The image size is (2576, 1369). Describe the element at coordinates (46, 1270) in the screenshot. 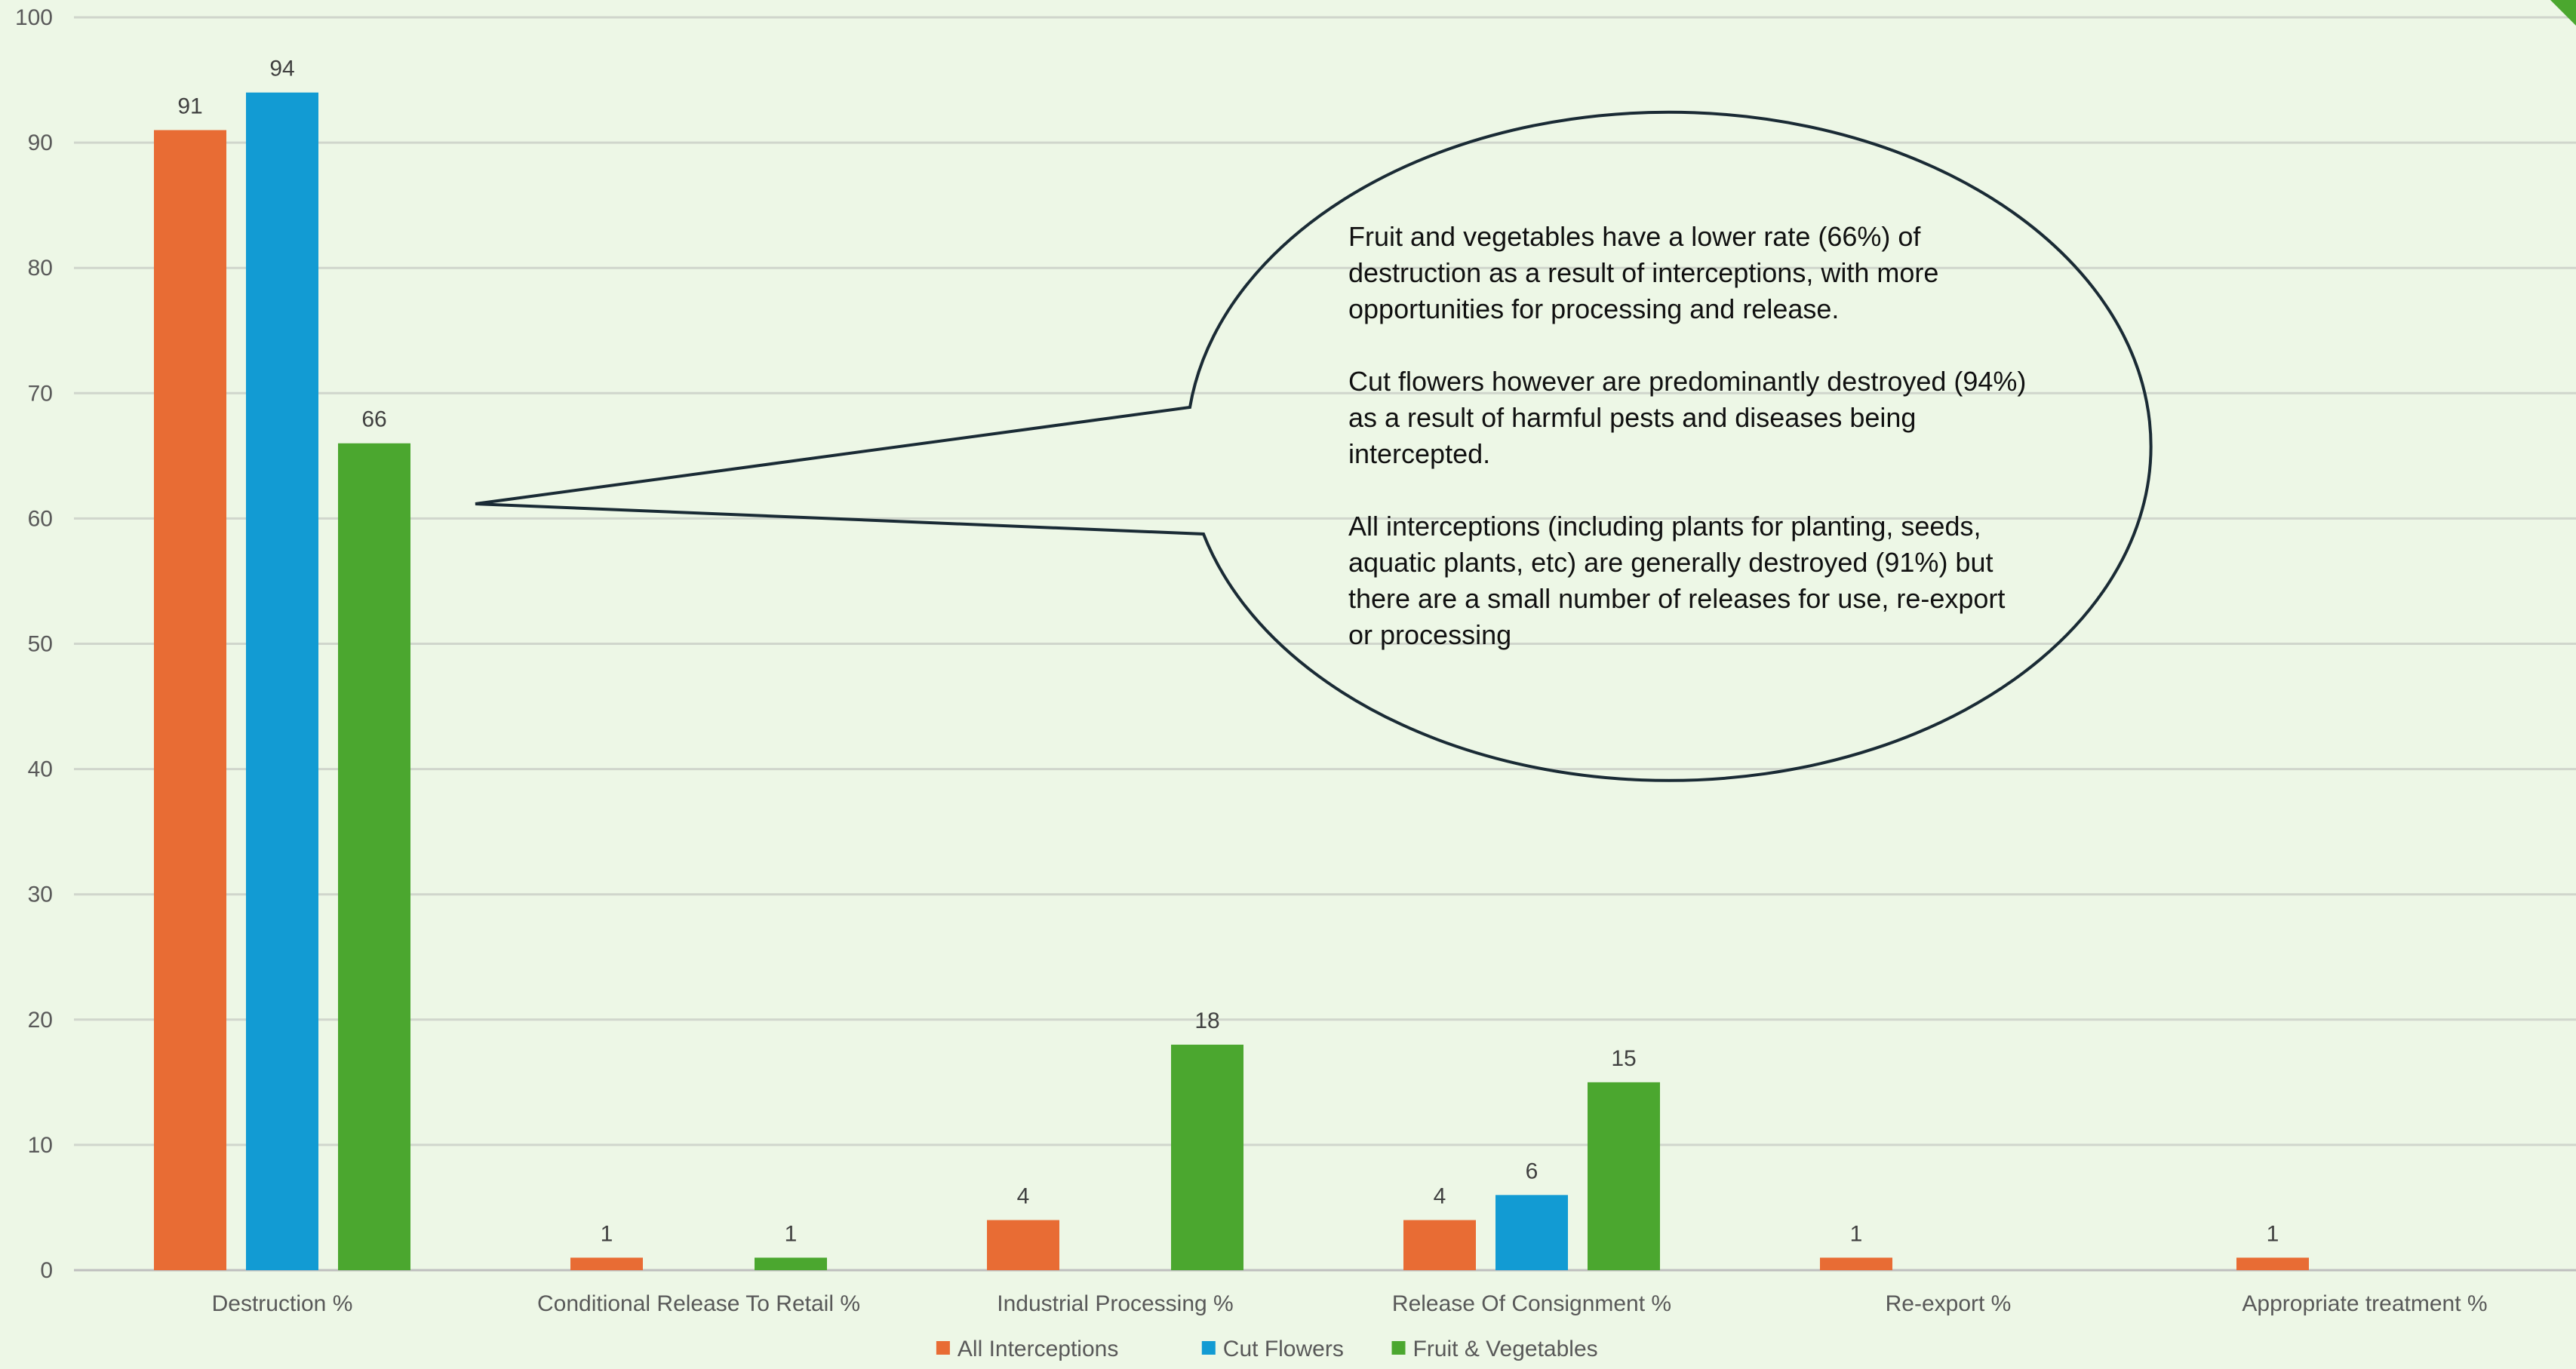

I see `y-tick-label: 0` at that location.